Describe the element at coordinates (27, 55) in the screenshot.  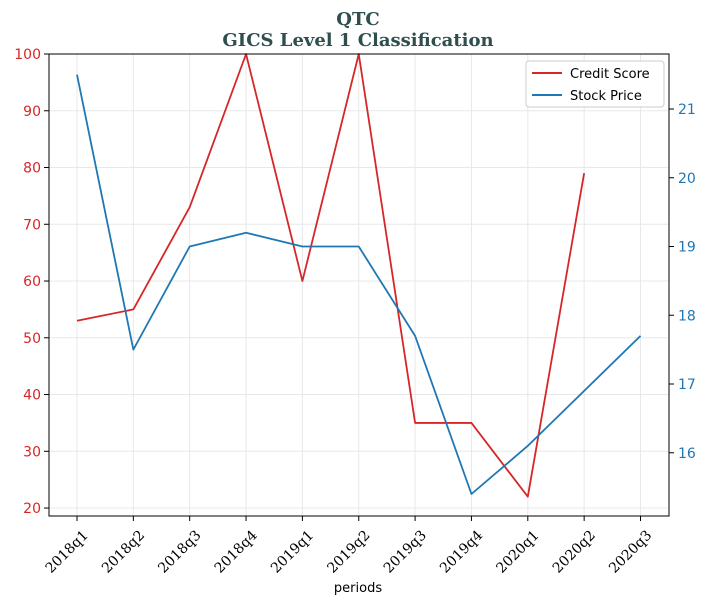
I see `y-left-tick-label: 100` at that location.